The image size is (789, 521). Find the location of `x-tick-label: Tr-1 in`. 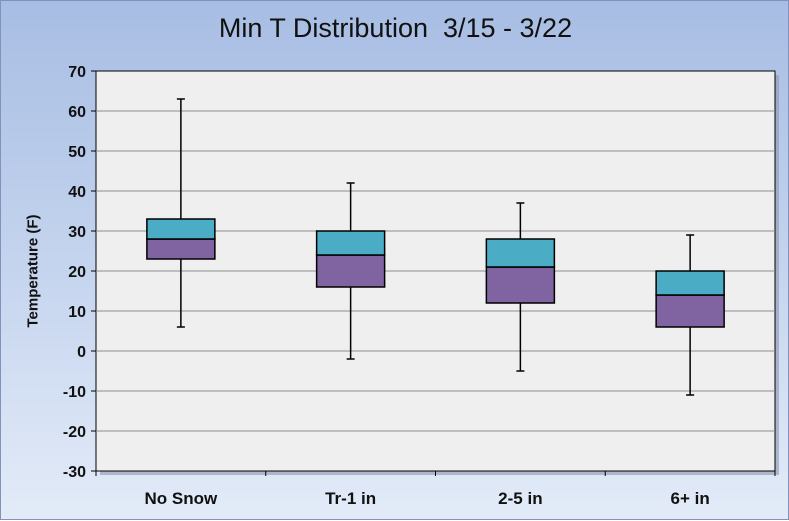

x-tick-label: Tr-1 in is located at coordinates (350, 498).